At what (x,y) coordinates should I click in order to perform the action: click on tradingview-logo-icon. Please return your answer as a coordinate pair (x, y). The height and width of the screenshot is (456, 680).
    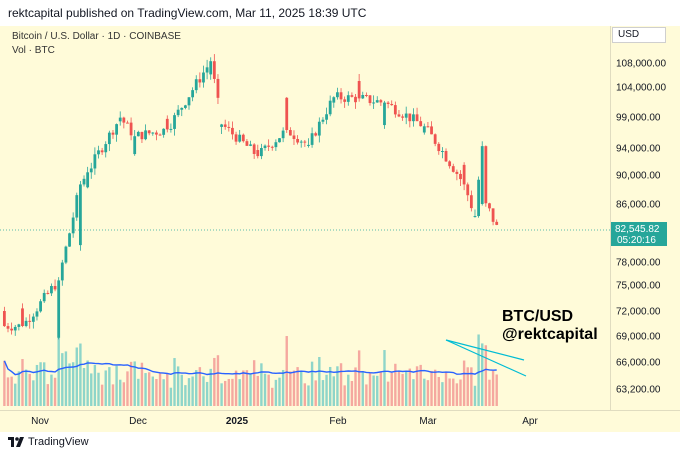
    Looking at the image, I should click on (16, 442).